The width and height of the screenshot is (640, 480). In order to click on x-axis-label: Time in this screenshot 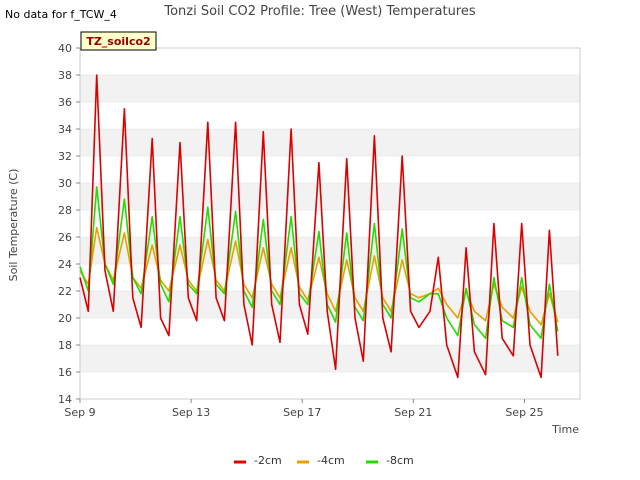, I will do `click(565, 429)`.